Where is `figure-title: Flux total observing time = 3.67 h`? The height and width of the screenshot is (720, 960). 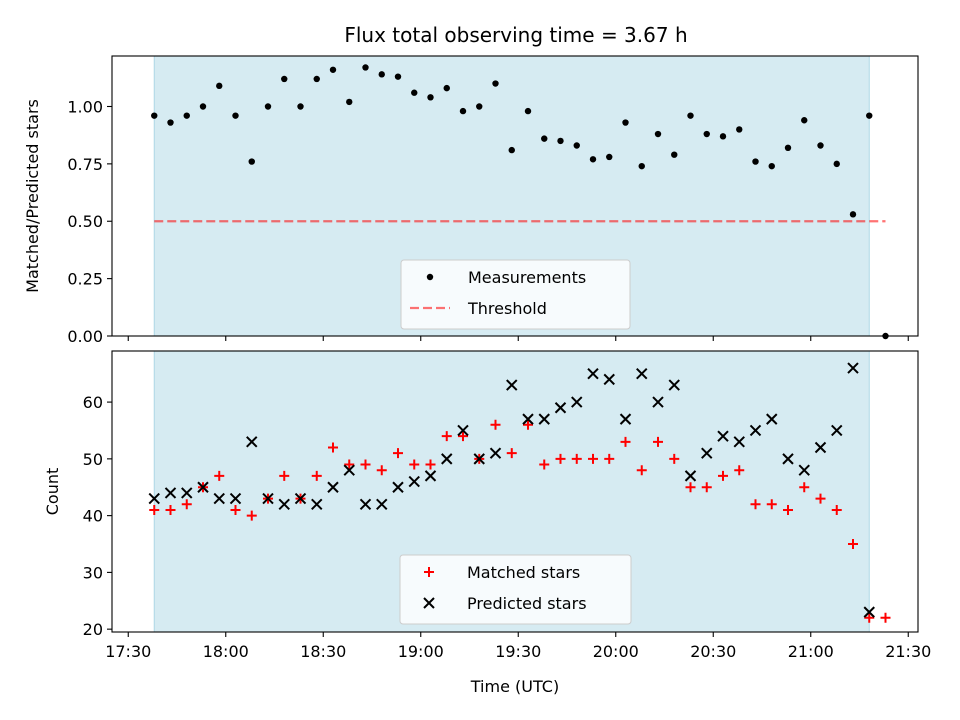
figure-title: Flux total observing time = 3.67 h is located at coordinates (515, 35).